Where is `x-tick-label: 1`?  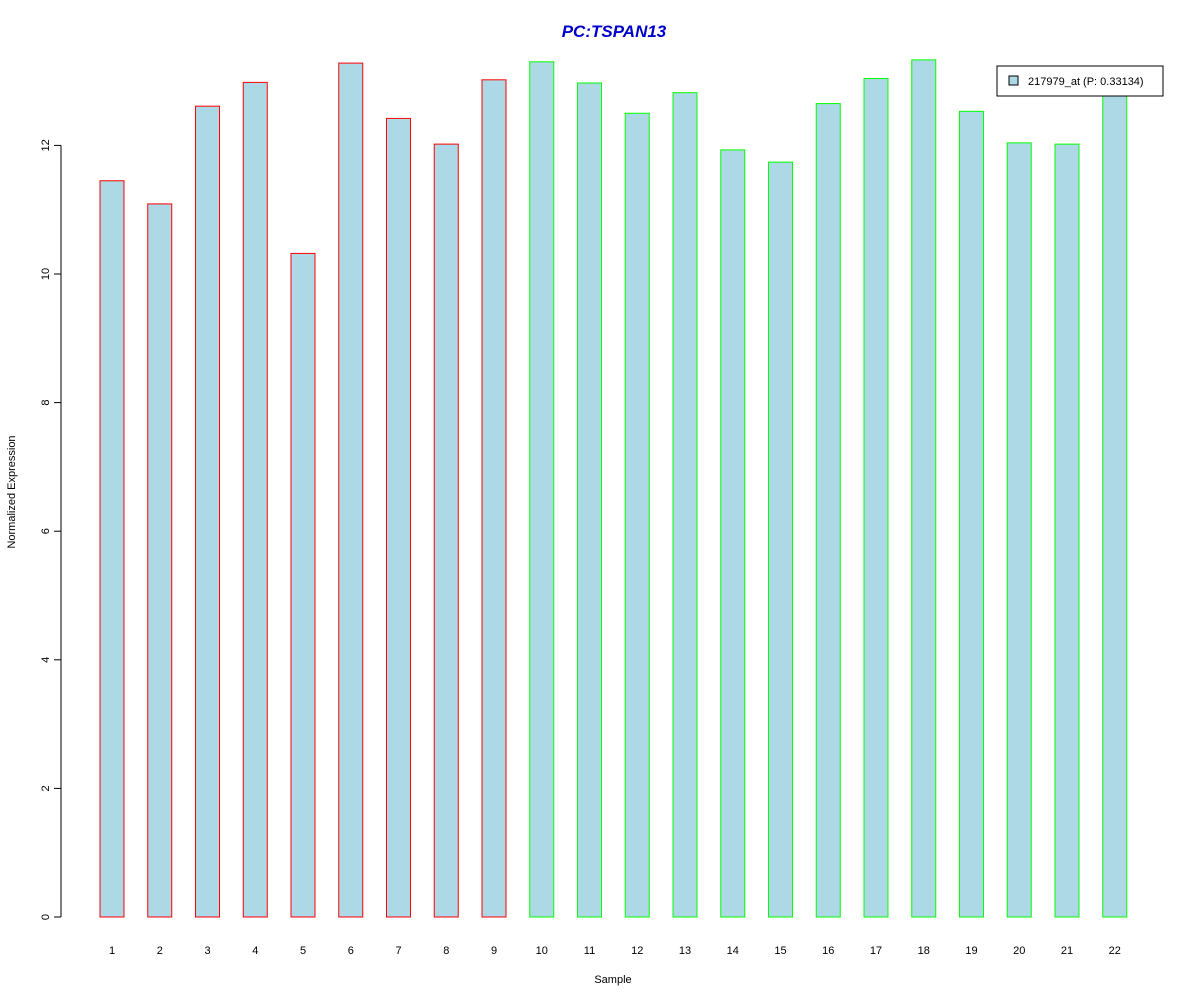
x-tick-label: 1 is located at coordinates (112, 951).